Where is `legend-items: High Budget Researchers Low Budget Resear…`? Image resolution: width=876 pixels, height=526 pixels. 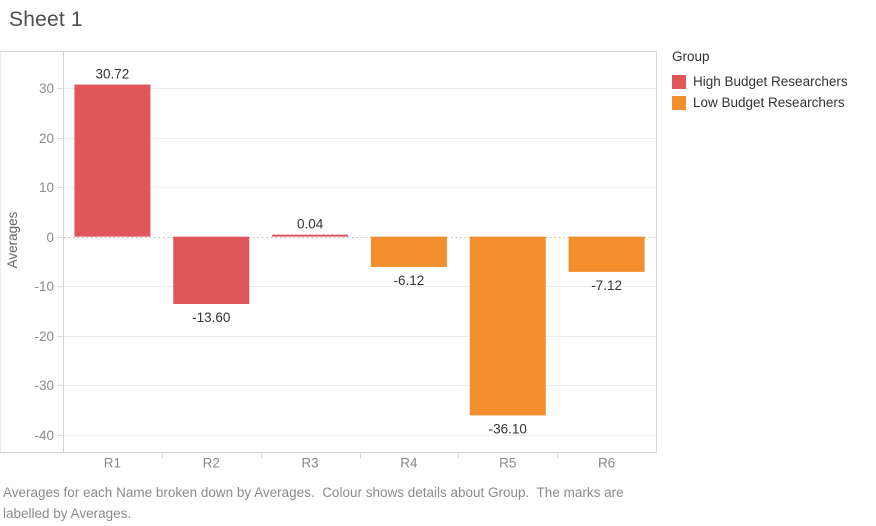
legend-items: High Budget Researchers Low Budget Resear… is located at coordinates (772, 92).